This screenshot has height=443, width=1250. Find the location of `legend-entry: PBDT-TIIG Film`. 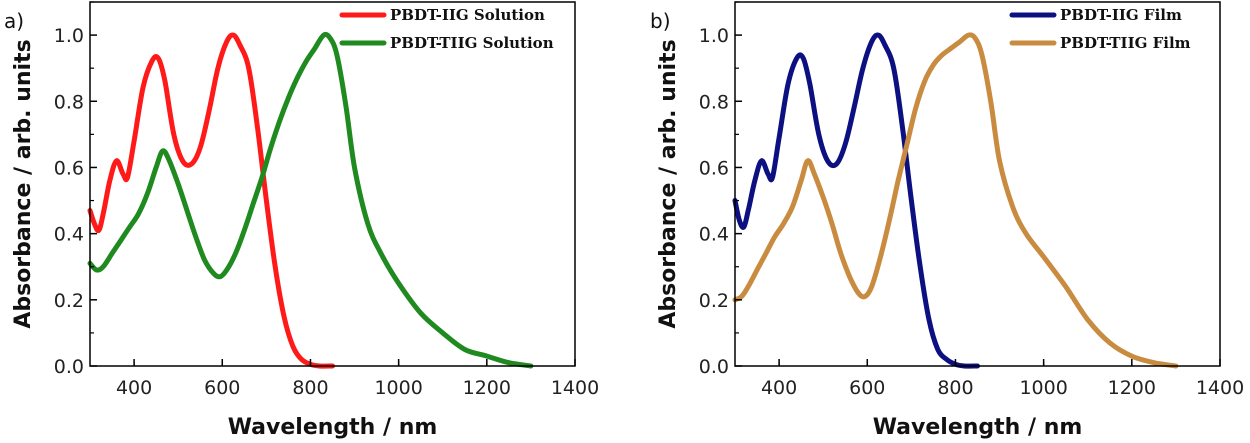

legend-entry: PBDT-TIIG Film is located at coordinates (1125, 43).